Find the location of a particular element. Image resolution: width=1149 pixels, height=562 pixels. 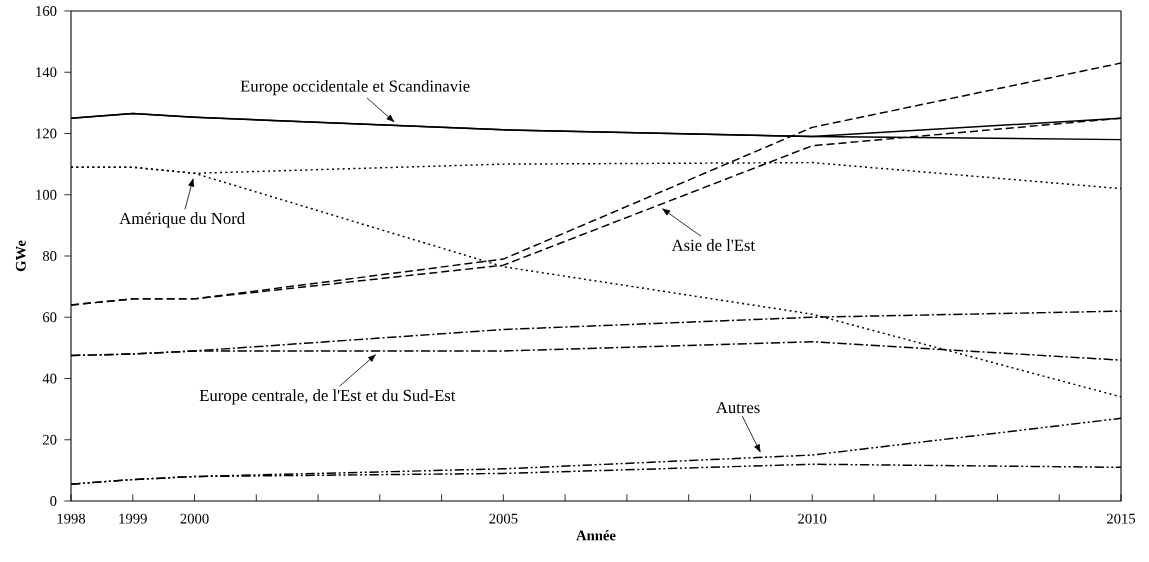

annotation: Amérique du Nord is located at coordinates (182, 220).